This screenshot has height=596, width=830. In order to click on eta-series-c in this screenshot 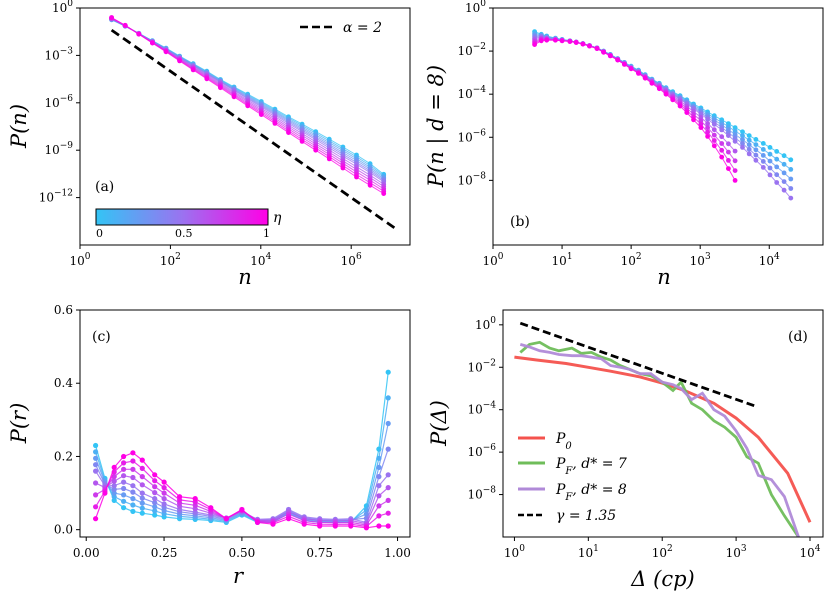, I will do `click(242, 448)`.